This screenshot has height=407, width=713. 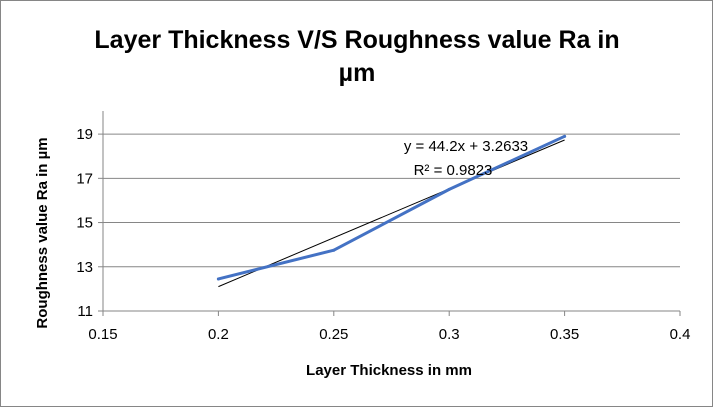 What do you see at coordinates (389, 334) in the screenshot?
I see `x-axis-tick-labels: 0.15 0.2 0.25 0.3 0.35 0.4` at bounding box center [389, 334].